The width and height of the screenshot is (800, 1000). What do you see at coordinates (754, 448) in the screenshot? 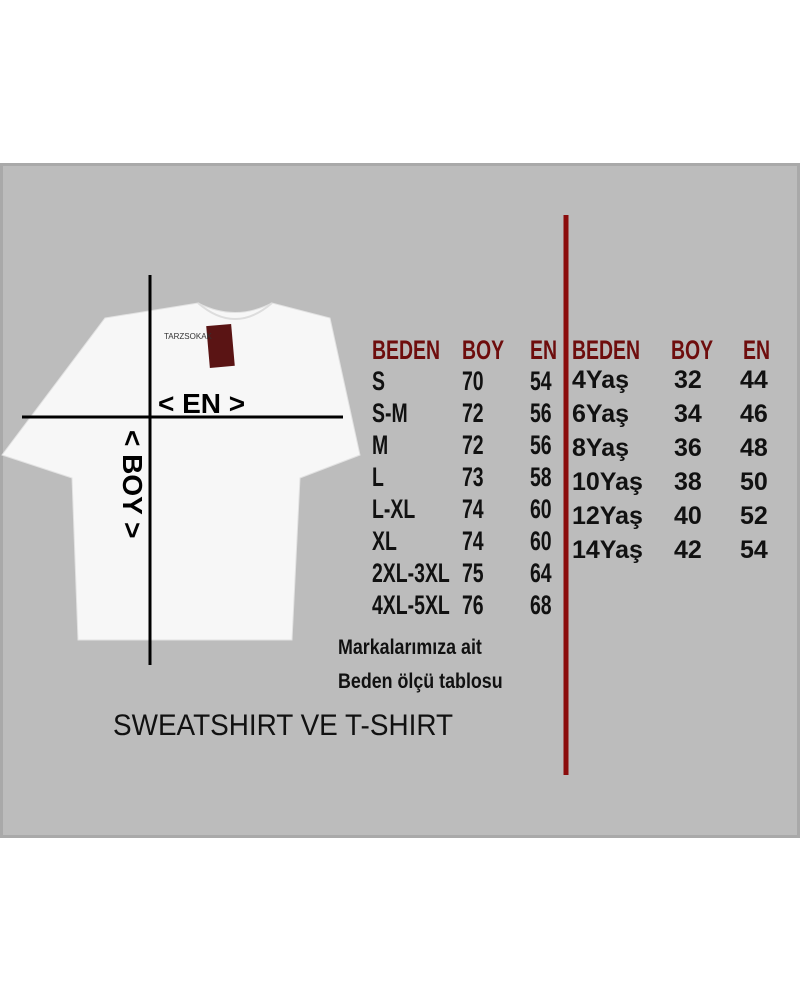
I see `table-cell: 48` at bounding box center [754, 448].